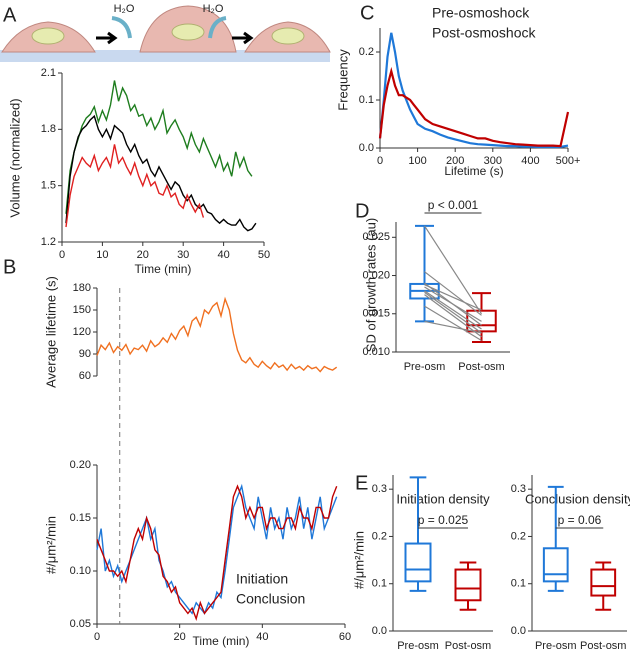 This screenshot has width=630, height=656. I want to click on x-tick-label: 100, so click(417, 161).